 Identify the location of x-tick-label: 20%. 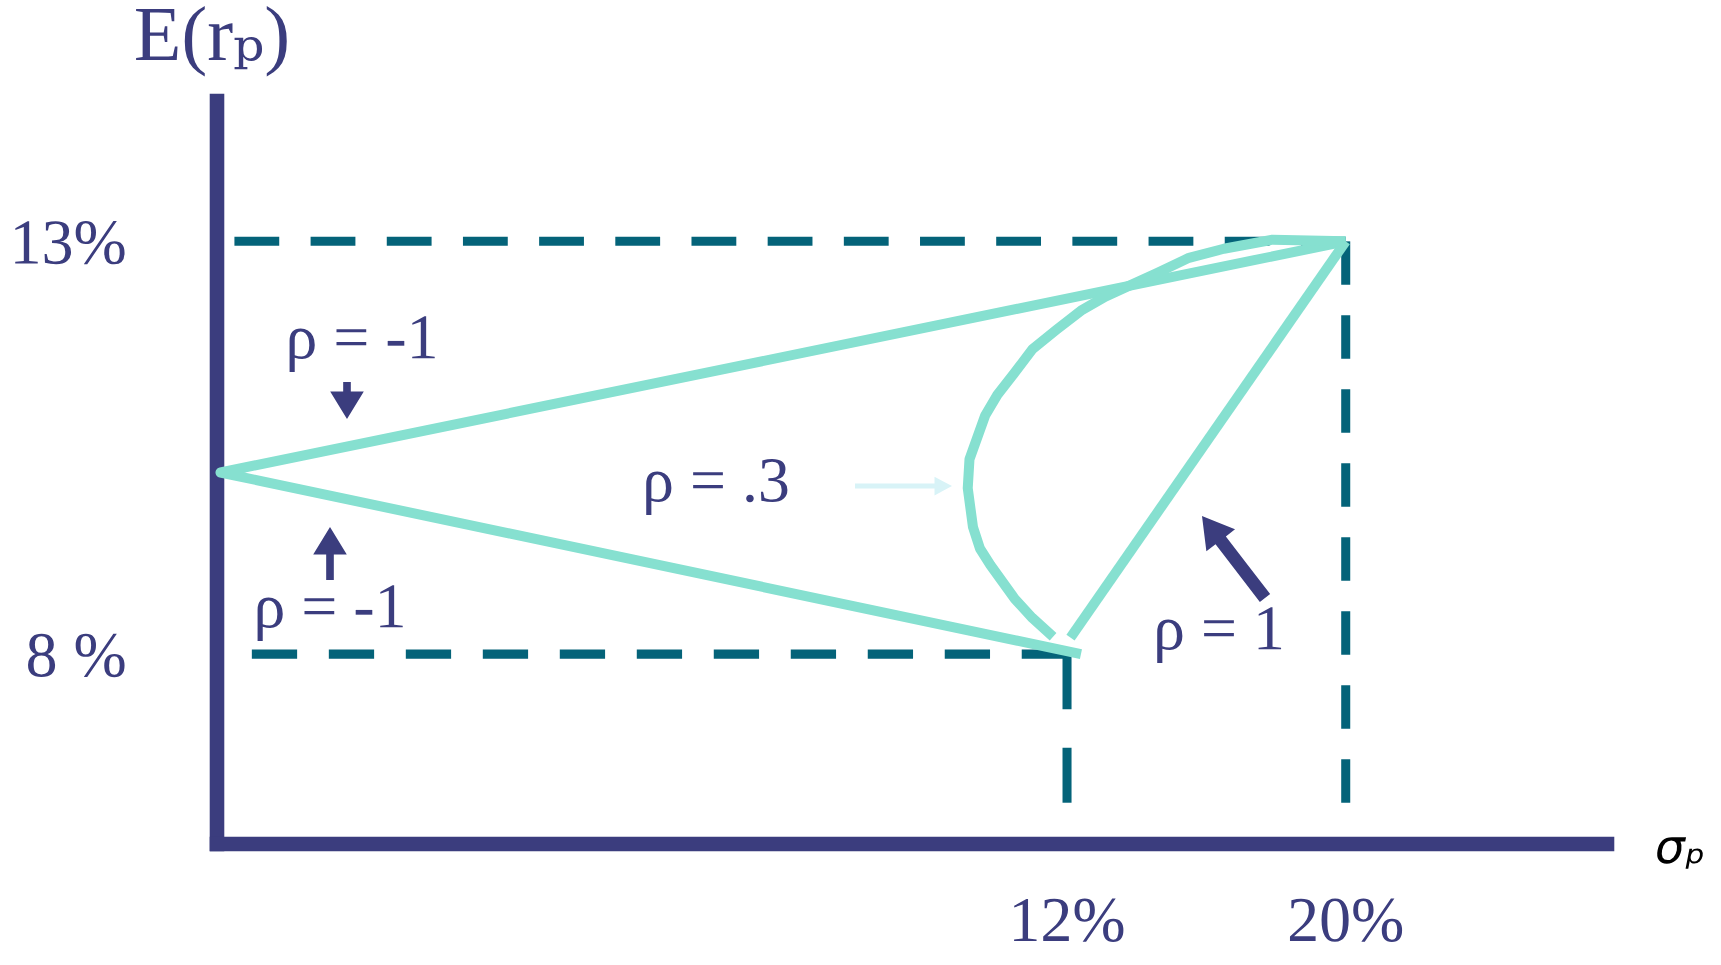
(1346, 920).